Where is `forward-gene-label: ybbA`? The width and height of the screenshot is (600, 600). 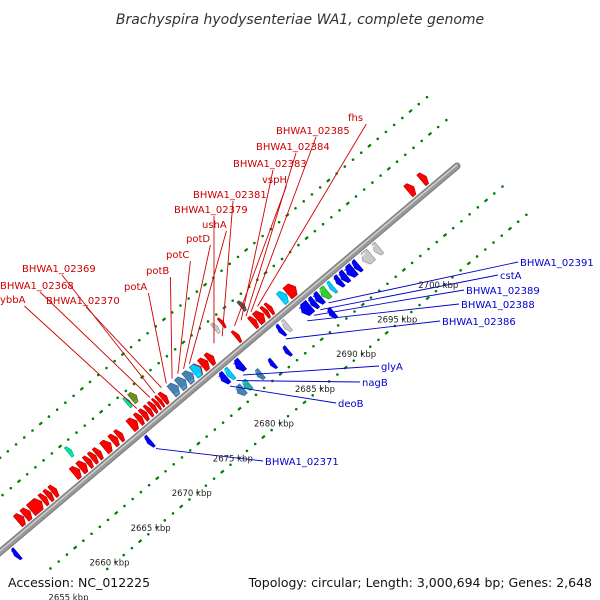
forward-gene-label: ybbA is located at coordinates (13, 300).